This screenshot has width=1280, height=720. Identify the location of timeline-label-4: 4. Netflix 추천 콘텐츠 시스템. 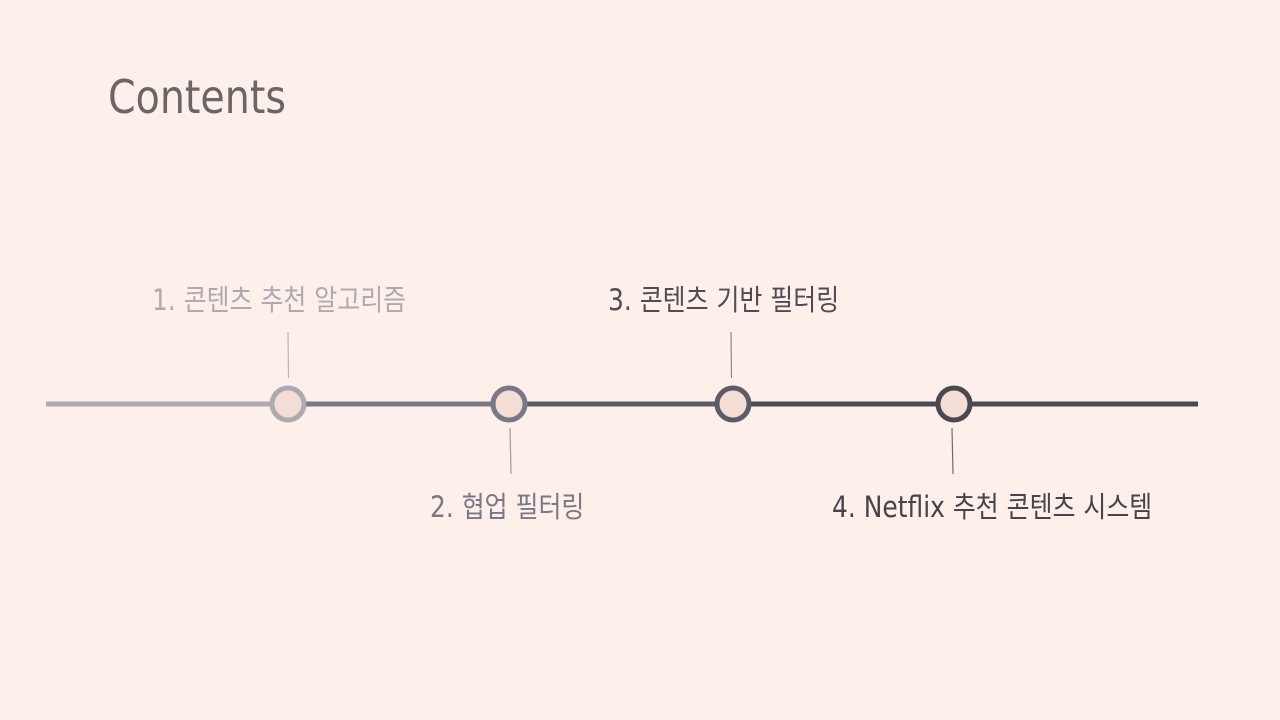
(992, 507).